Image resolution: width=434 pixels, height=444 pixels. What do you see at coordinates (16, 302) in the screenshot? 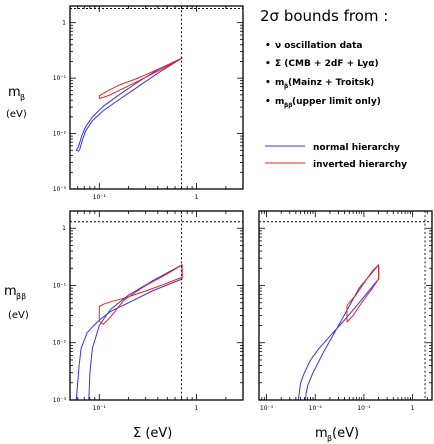
I see `y-axis-label-bottom: m ββ (eV)` at bounding box center [16, 302].